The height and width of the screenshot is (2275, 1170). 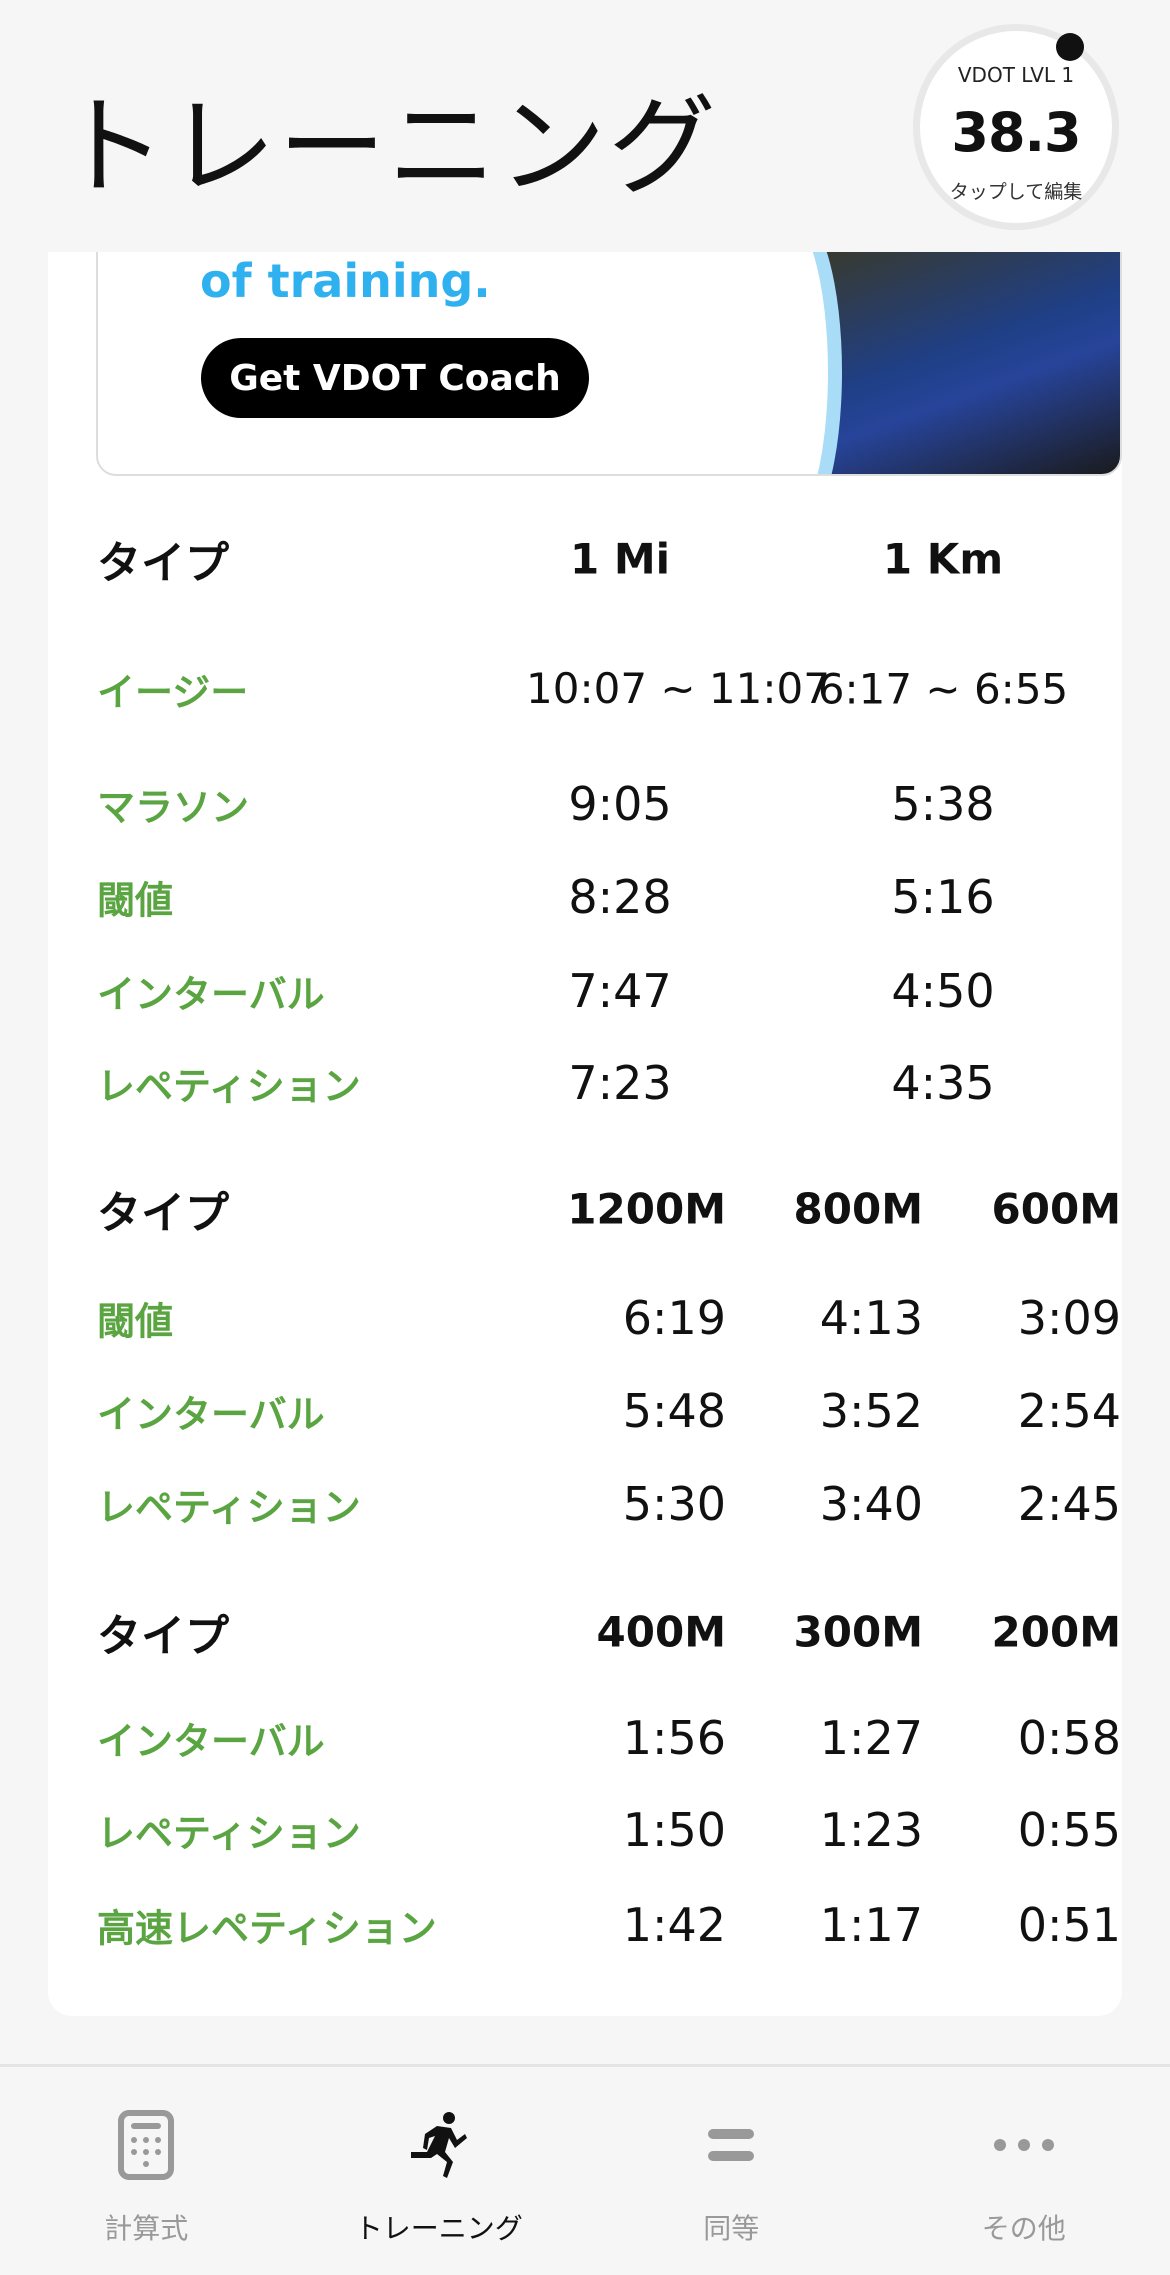 What do you see at coordinates (943, 1083) in the screenshot?
I see `row-km: 4:35` at bounding box center [943, 1083].